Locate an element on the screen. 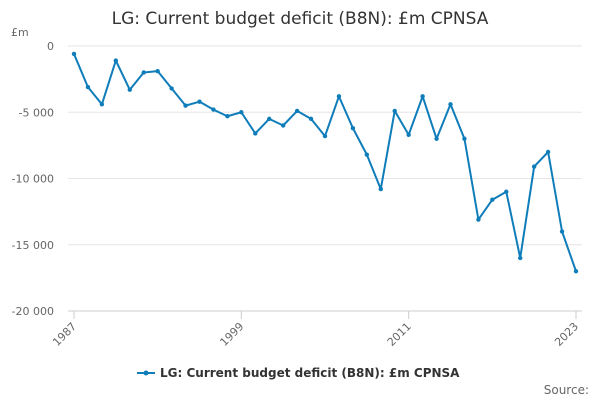 The height and width of the screenshot is (400, 600). y-tick-label: -15 000 is located at coordinates (33, 245).